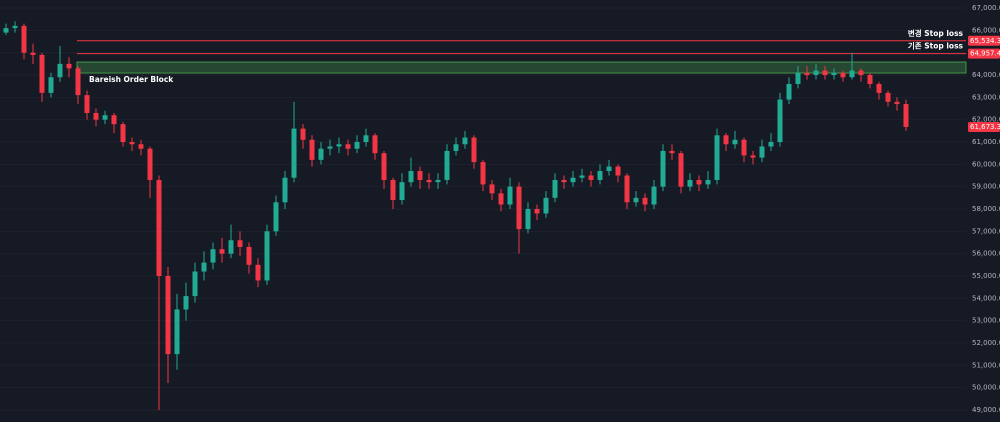  Describe the element at coordinates (936, 33) in the screenshot. I see `stop-label: 변경 Stop loss` at that location.